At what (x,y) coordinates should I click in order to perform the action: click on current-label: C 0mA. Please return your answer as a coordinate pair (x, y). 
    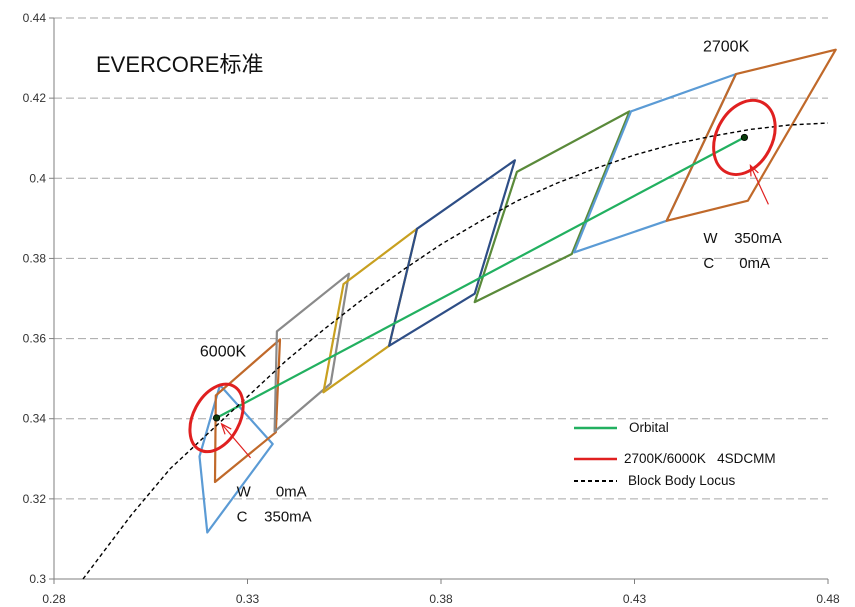
    Looking at the image, I should click on (736, 263).